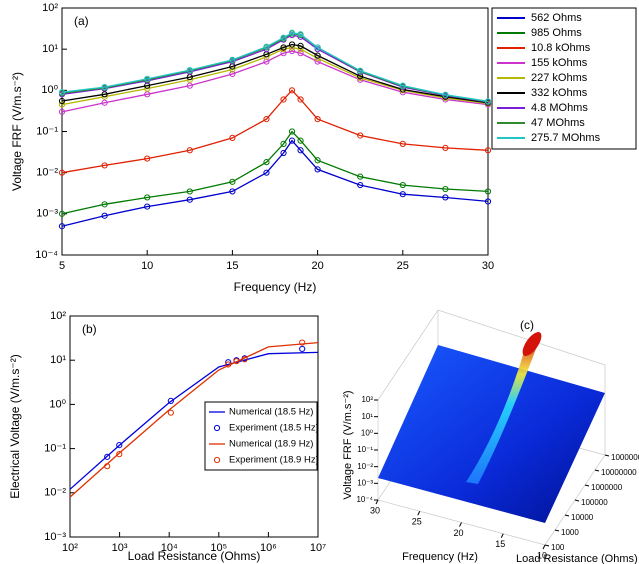  What do you see at coordinates (556, 18) in the screenshot?
I see `legend-label: 562 Ohms` at bounding box center [556, 18].